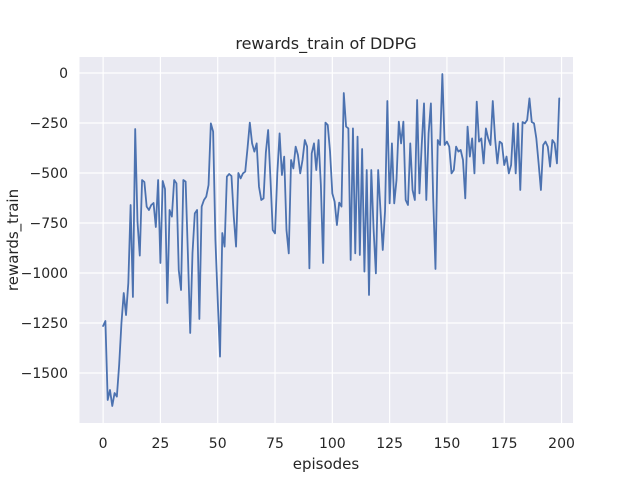 This screenshot has height=480, width=640. What do you see at coordinates (326, 43) in the screenshot?
I see `chart-title: rewards_train of DDPG` at bounding box center [326, 43].